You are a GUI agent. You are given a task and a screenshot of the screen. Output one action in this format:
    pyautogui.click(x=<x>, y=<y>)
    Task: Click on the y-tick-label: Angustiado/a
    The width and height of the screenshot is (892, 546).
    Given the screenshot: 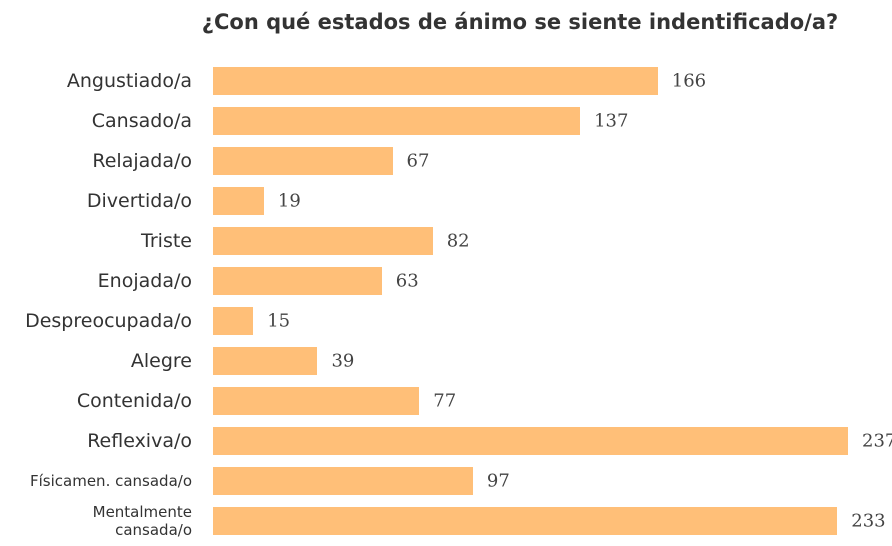 What is the action you would take?
    pyautogui.click(x=129, y=81)
    